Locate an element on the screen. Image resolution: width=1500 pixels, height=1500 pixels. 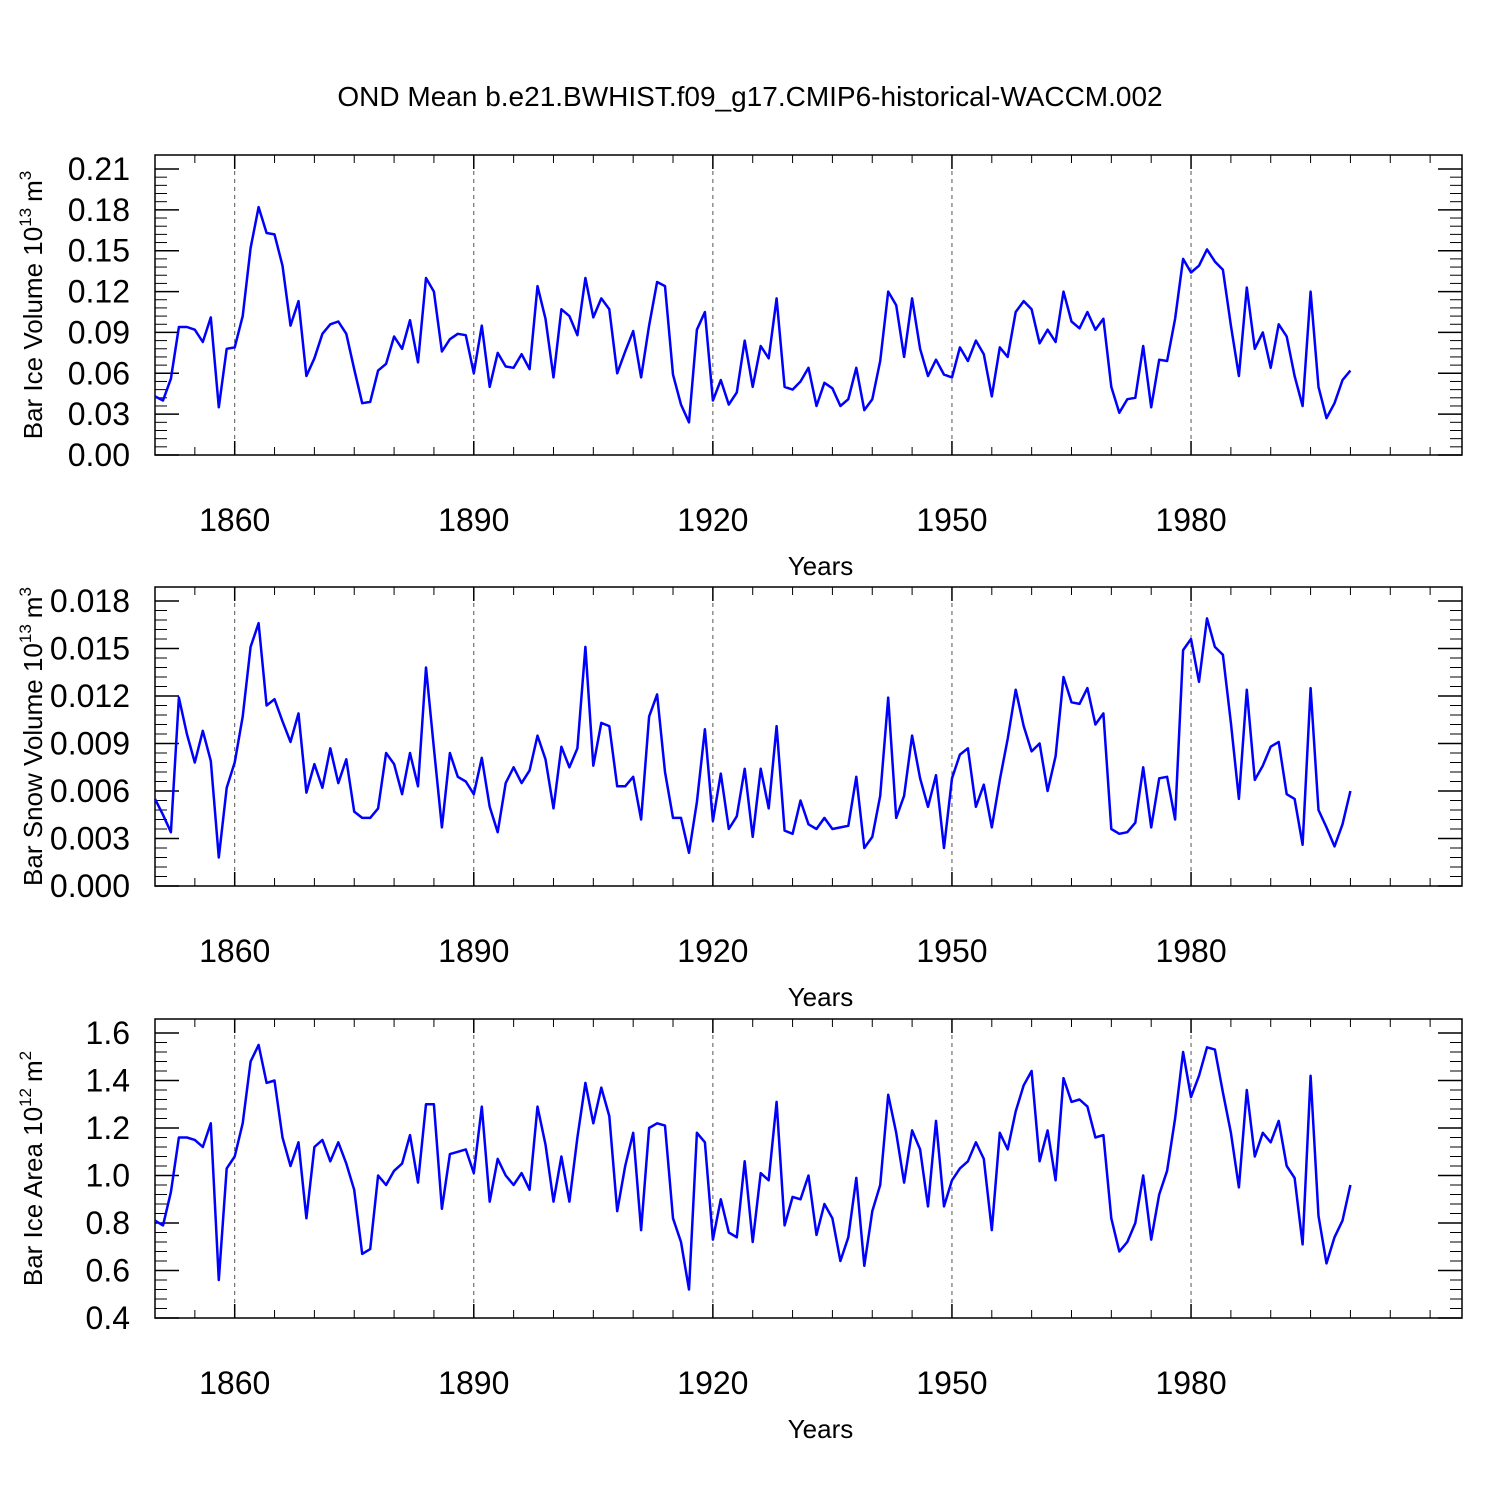
y-tick-label: 0.4 is located at coordinates (108, 1318).